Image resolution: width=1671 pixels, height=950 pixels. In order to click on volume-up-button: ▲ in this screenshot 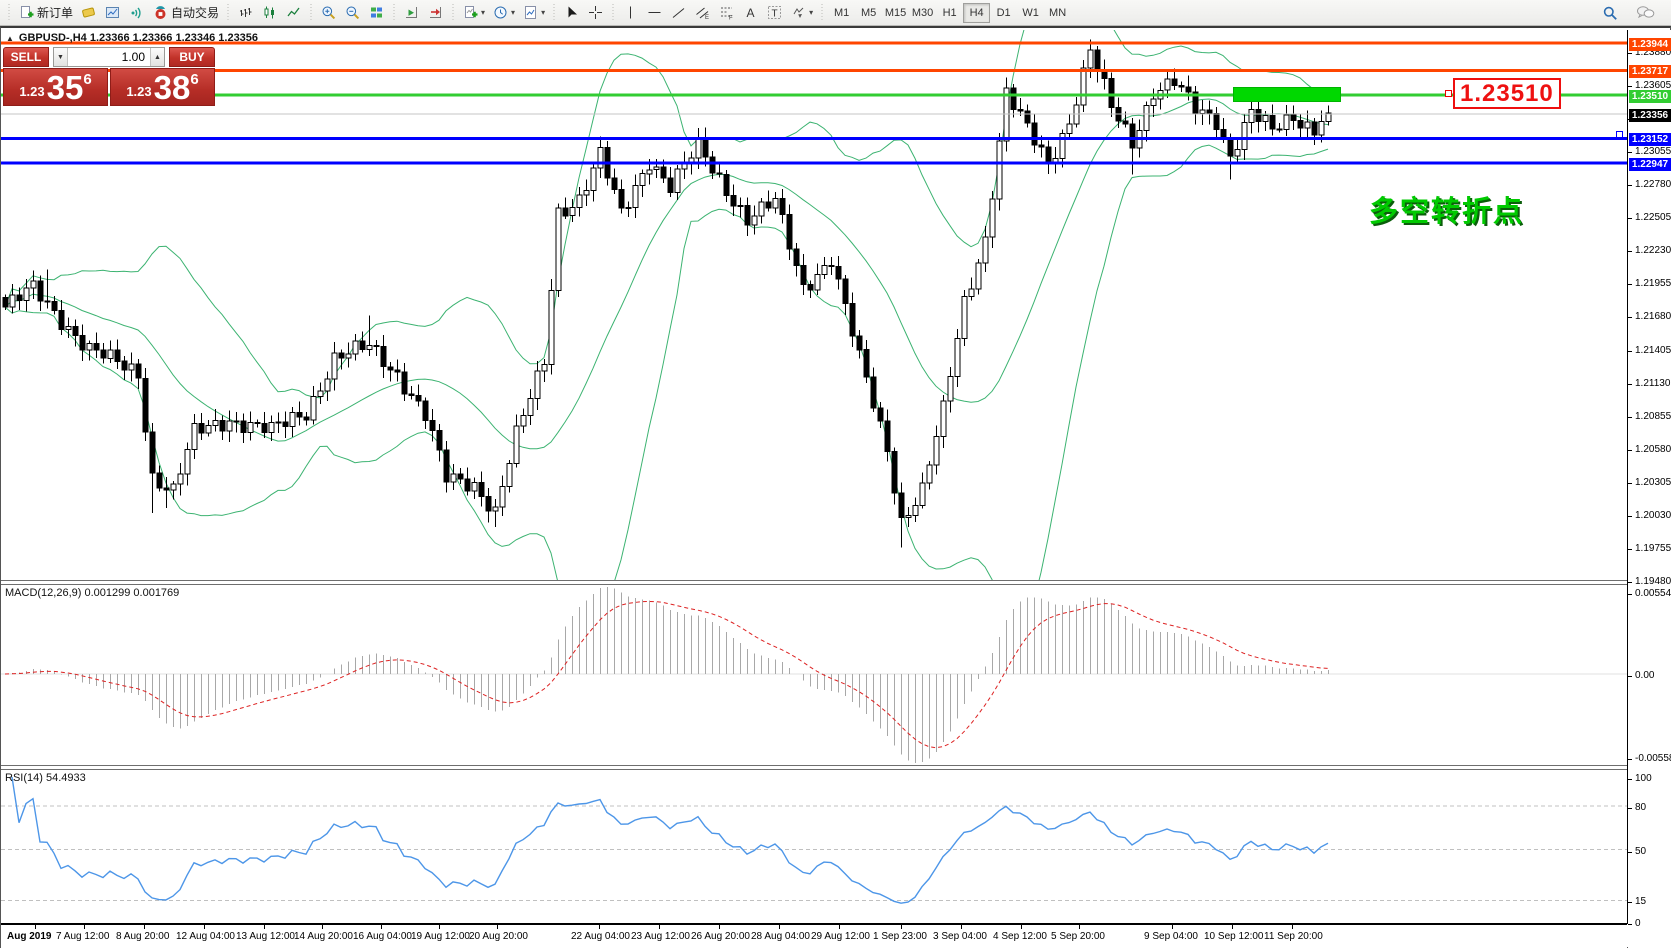, I will do `click(157, 57)`.